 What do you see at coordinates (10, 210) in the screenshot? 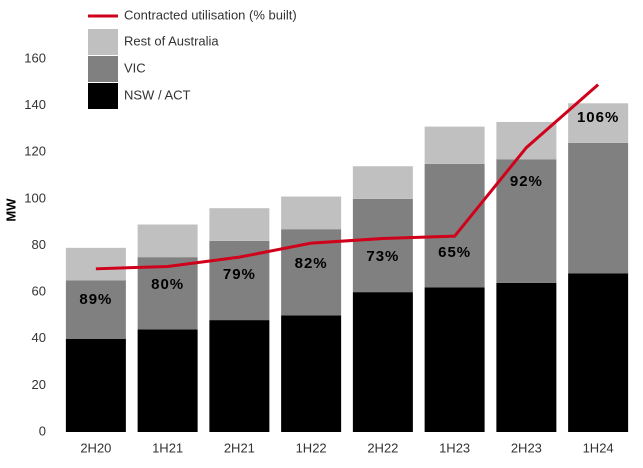
I see `y-axis-label: MW` at bounding box center [10, 210].